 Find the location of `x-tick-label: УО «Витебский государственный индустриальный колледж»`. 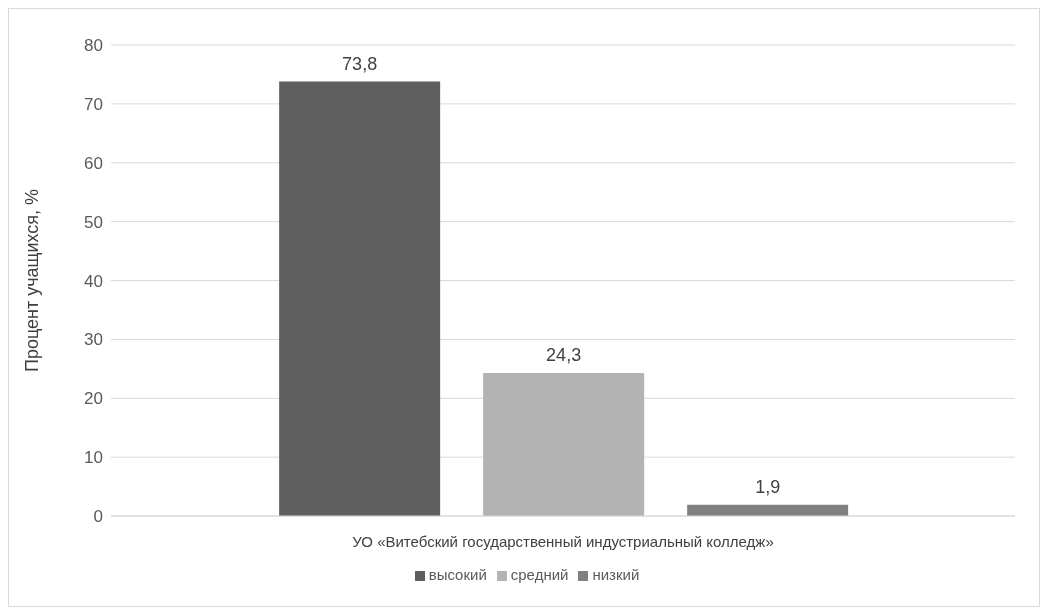

x-tick-label: УО «Витебский государственный индустриальный колледж» is located at coordinates (563, 541).